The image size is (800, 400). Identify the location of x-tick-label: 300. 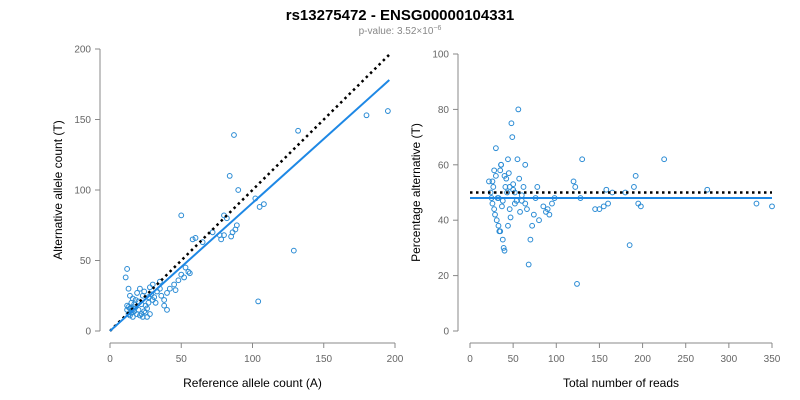
(729, 359).